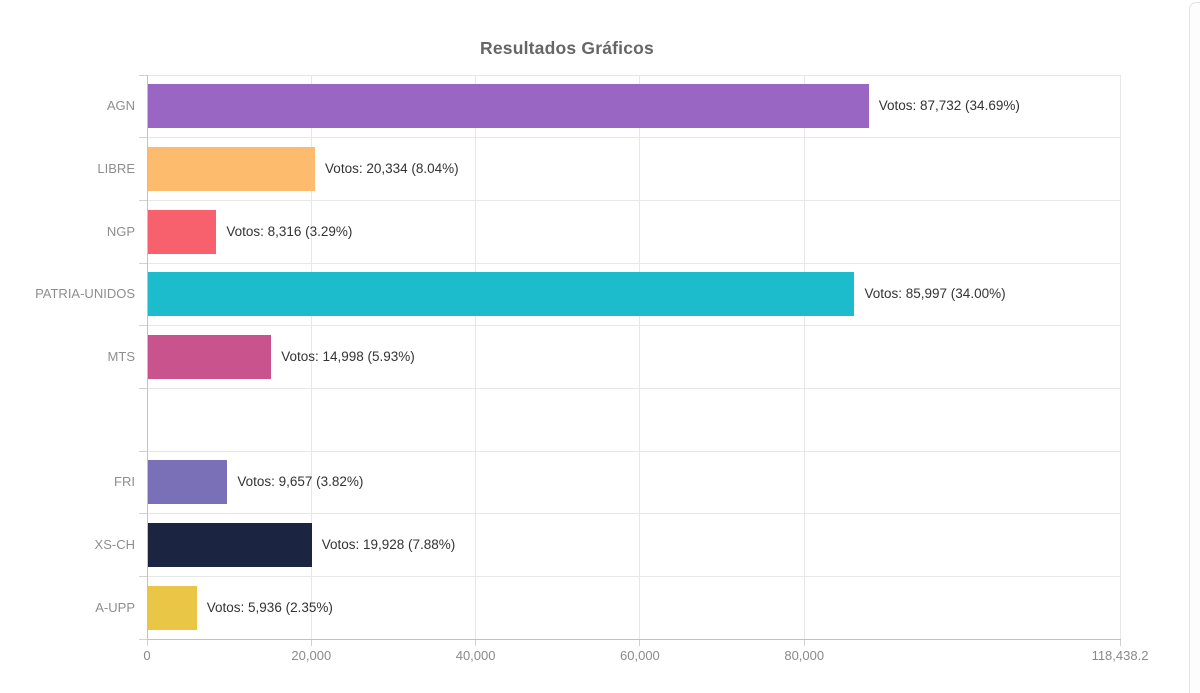 The image size is (1200, 693). What do you see at coordinates (804, 655) in the screenshot?
I see `x-tick-label: 80,000` at bounding box center [804, 655].